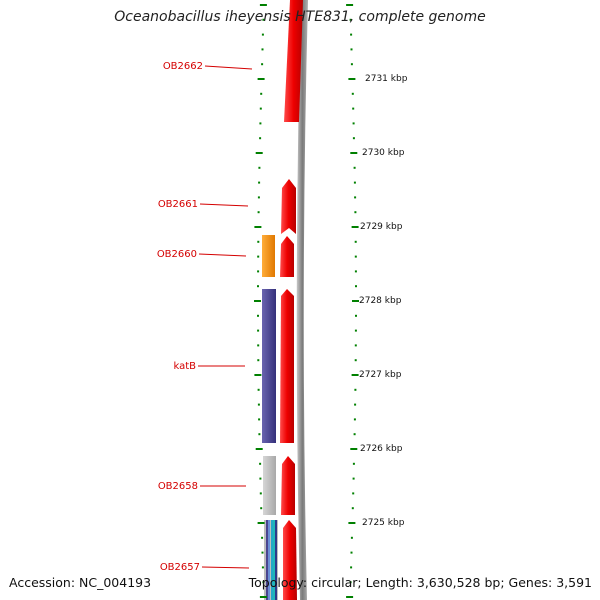 Image resolution: width=600 pixels, height=600 pixels. I want to click on gene-arrow-katb, so click(287, 366).